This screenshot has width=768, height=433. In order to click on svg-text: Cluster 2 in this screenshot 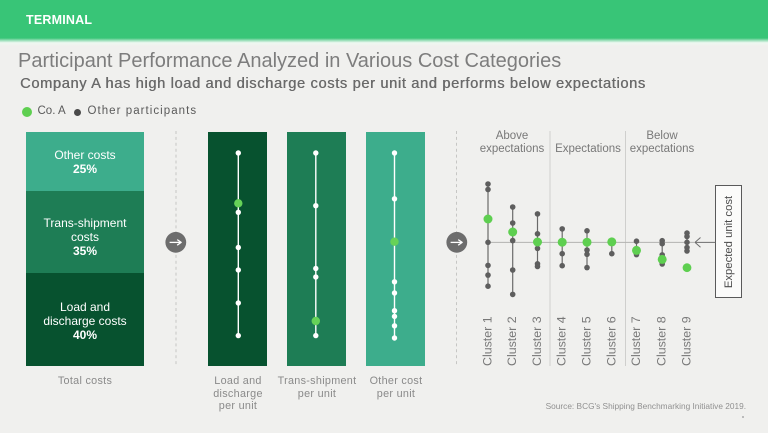, I will do `click(512, 341)`.